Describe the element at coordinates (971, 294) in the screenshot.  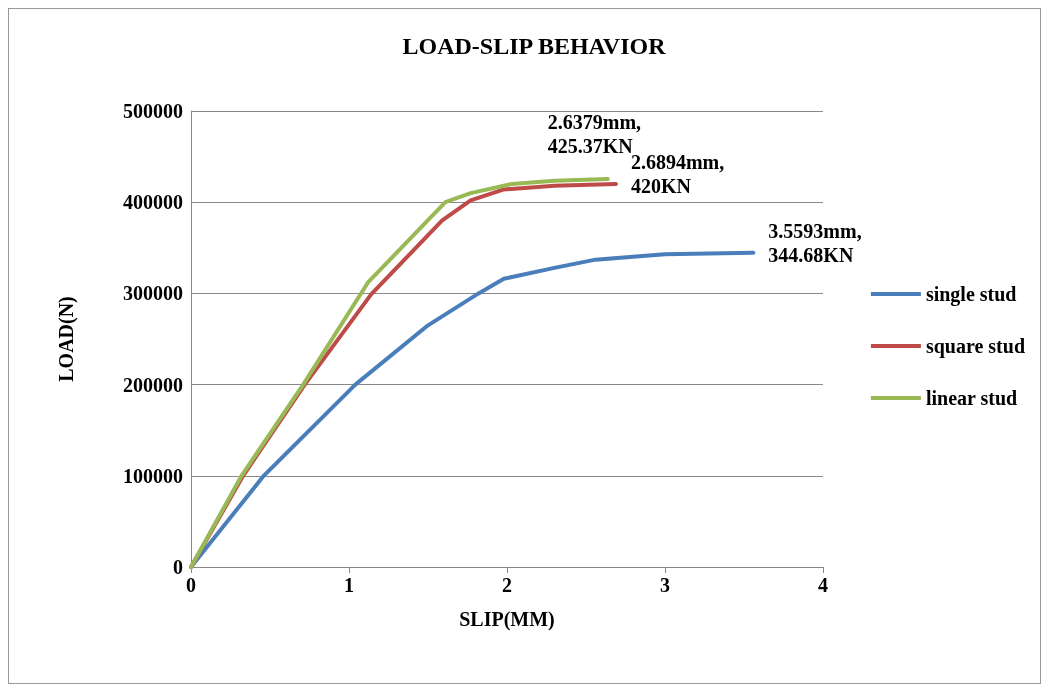
I see `legend-label: single stud` at that location.